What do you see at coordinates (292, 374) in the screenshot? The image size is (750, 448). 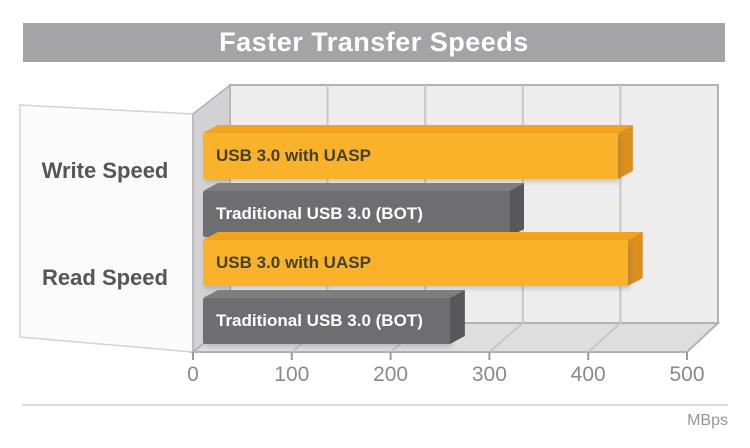 I see `x-tick-label-100: 100` at bounding box center [292, 374].